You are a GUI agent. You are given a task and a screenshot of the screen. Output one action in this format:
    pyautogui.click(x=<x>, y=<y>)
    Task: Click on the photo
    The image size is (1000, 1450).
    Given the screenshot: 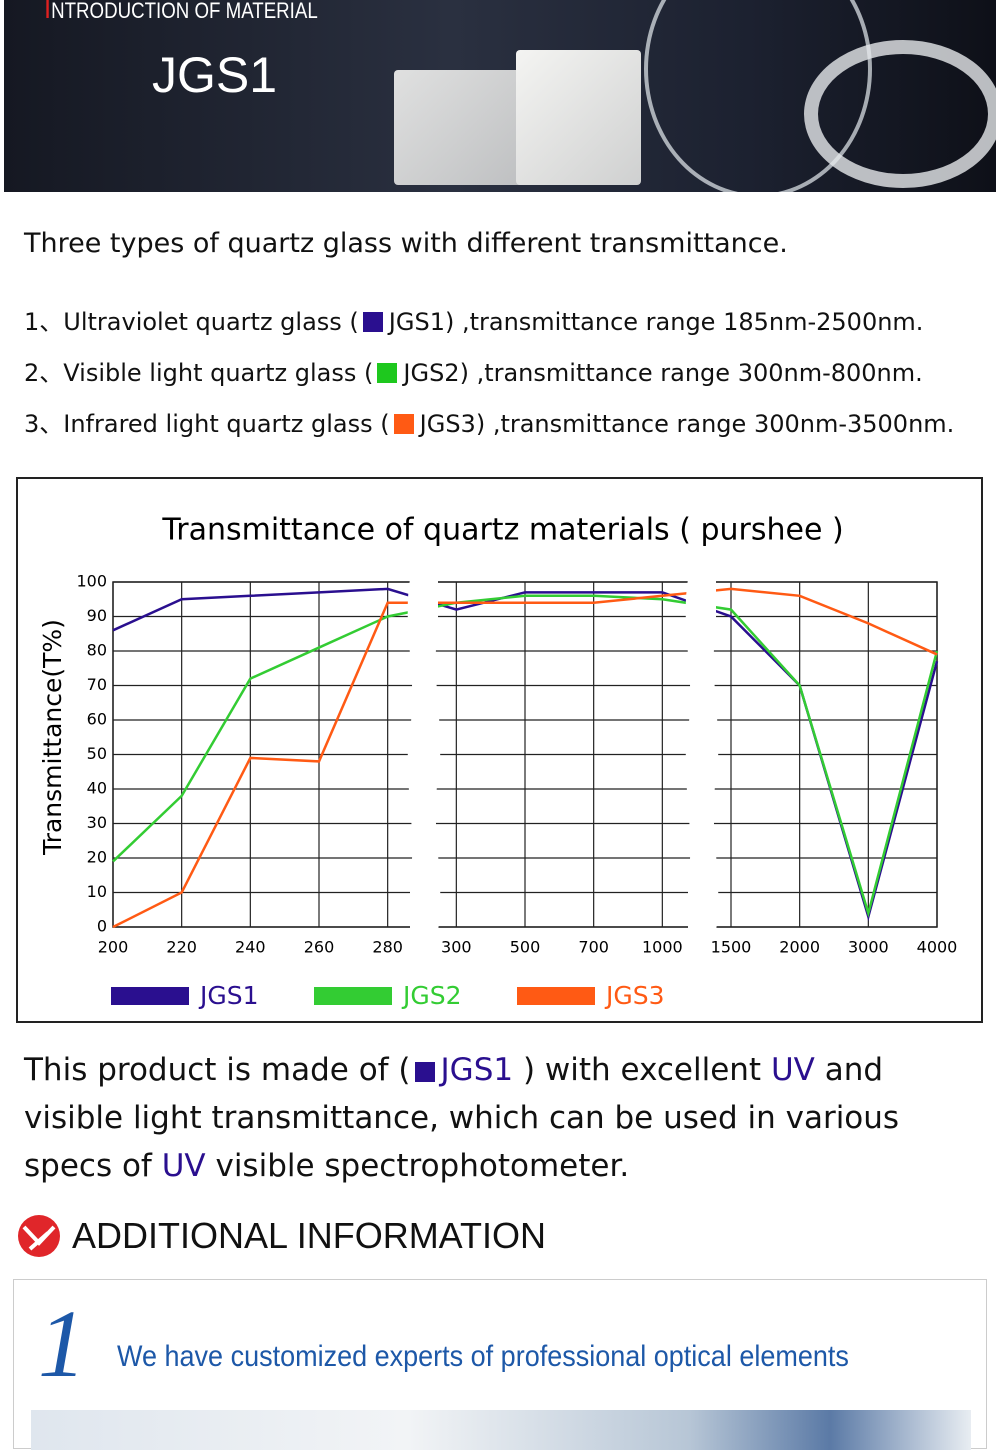 What is the action you would take?
    pyautogui.click(x=501, y=1430)
    